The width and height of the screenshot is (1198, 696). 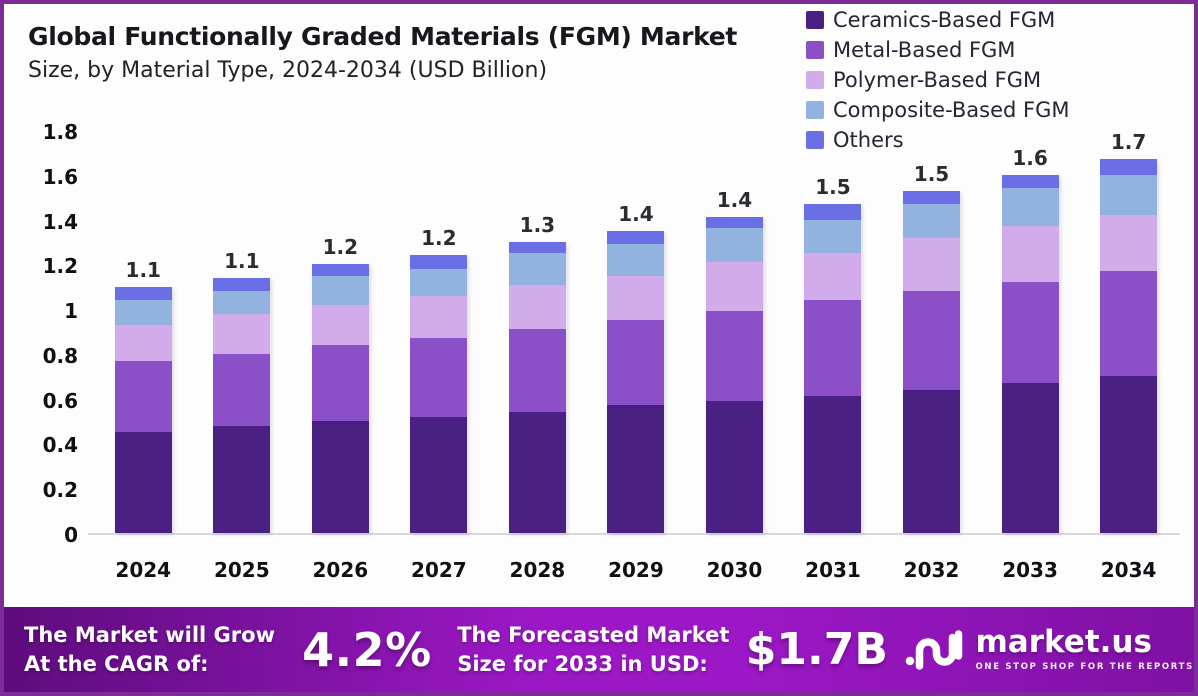 I want to click on legend-swatch-composite-icon, so click(x=815, y=110).